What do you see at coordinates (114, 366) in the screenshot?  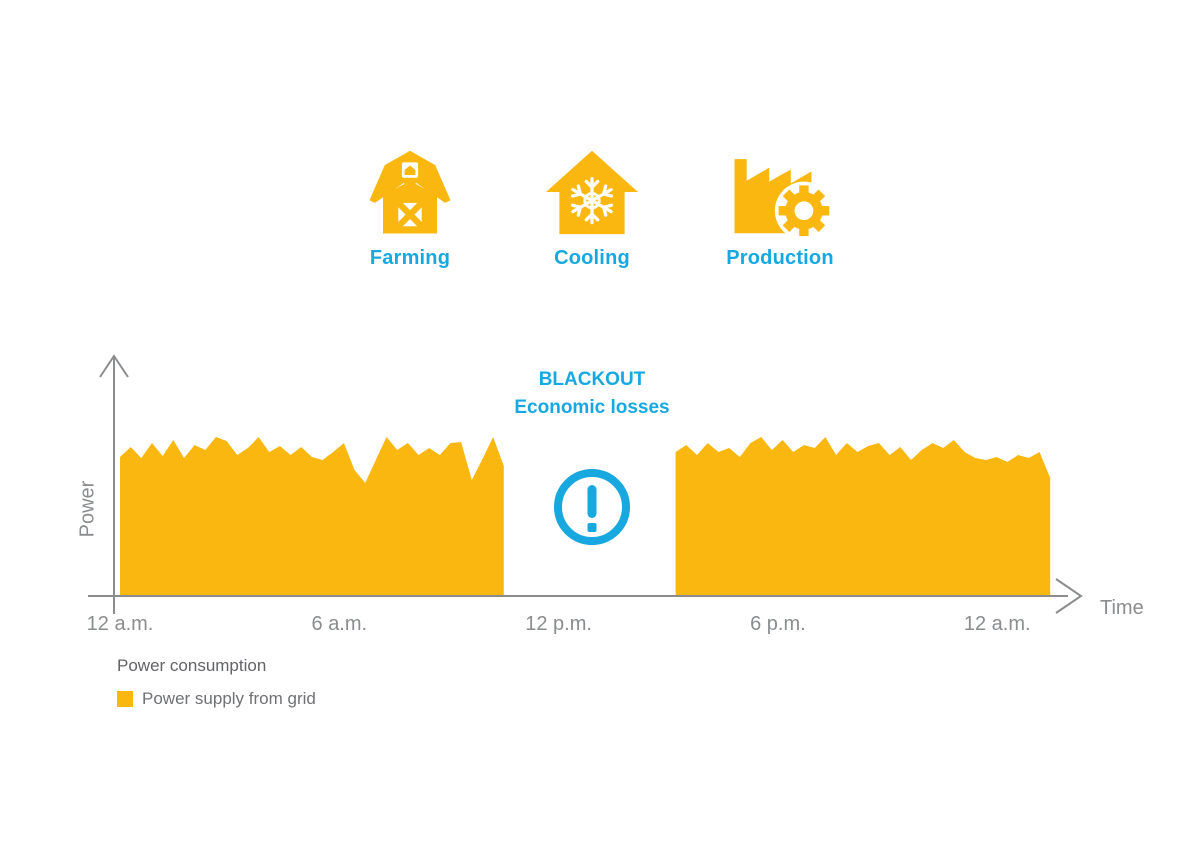 I see `y-axis-arrowhead-icon` at bounding box center [114, 366].